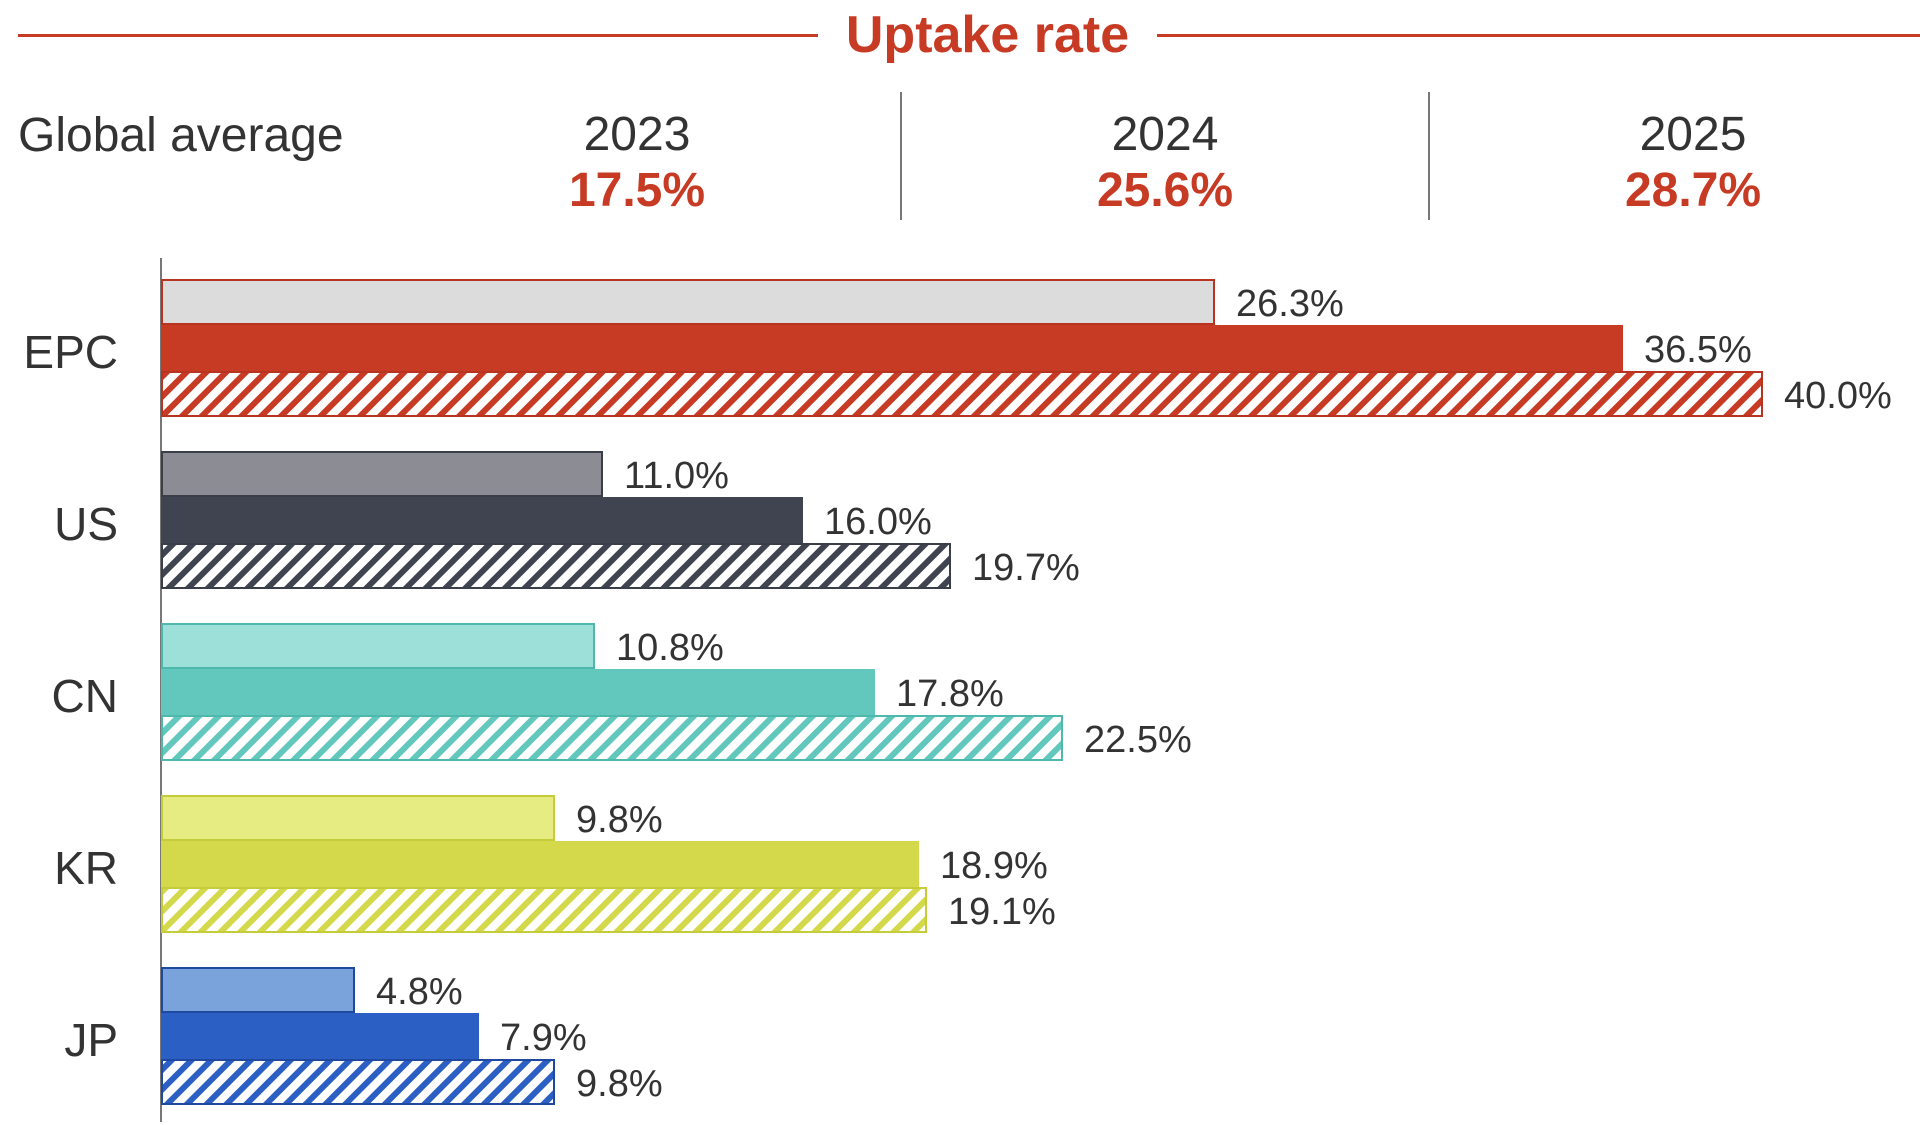  Describe the element at coordinates (962, 394) in the screenshot. I see `bar-epc-2025` at that location.